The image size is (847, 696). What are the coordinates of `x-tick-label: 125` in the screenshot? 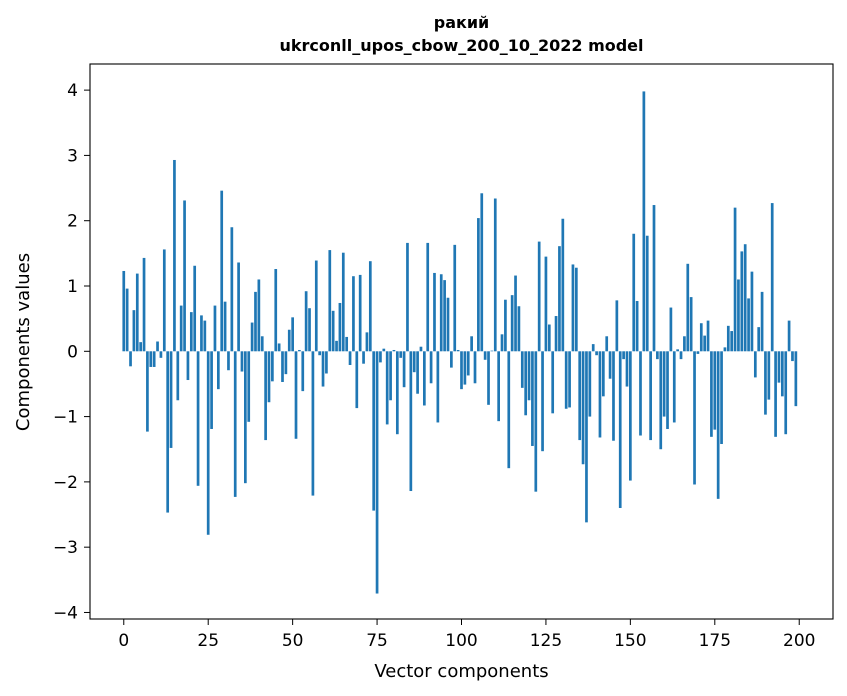 It's located at (546, 641).